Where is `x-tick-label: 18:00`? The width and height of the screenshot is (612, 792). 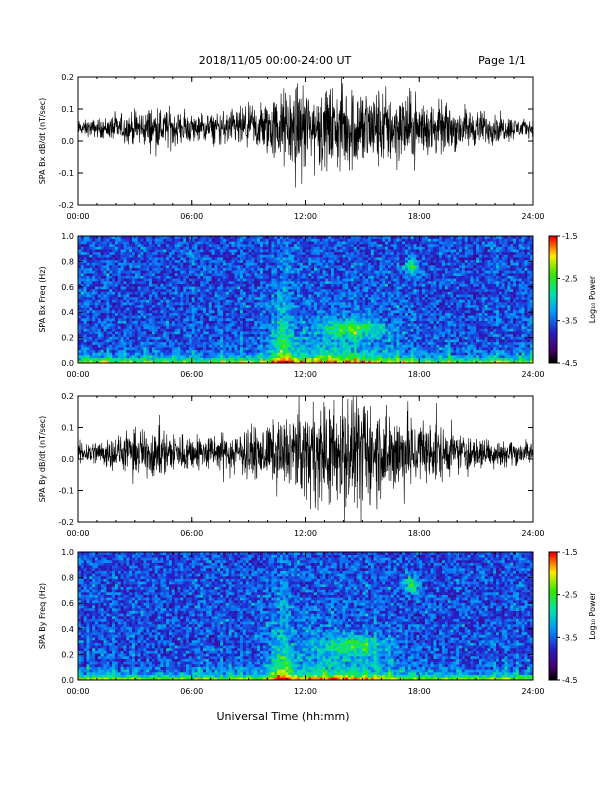 x-tick-label: 18:00 is located at coordinates (419, 216).